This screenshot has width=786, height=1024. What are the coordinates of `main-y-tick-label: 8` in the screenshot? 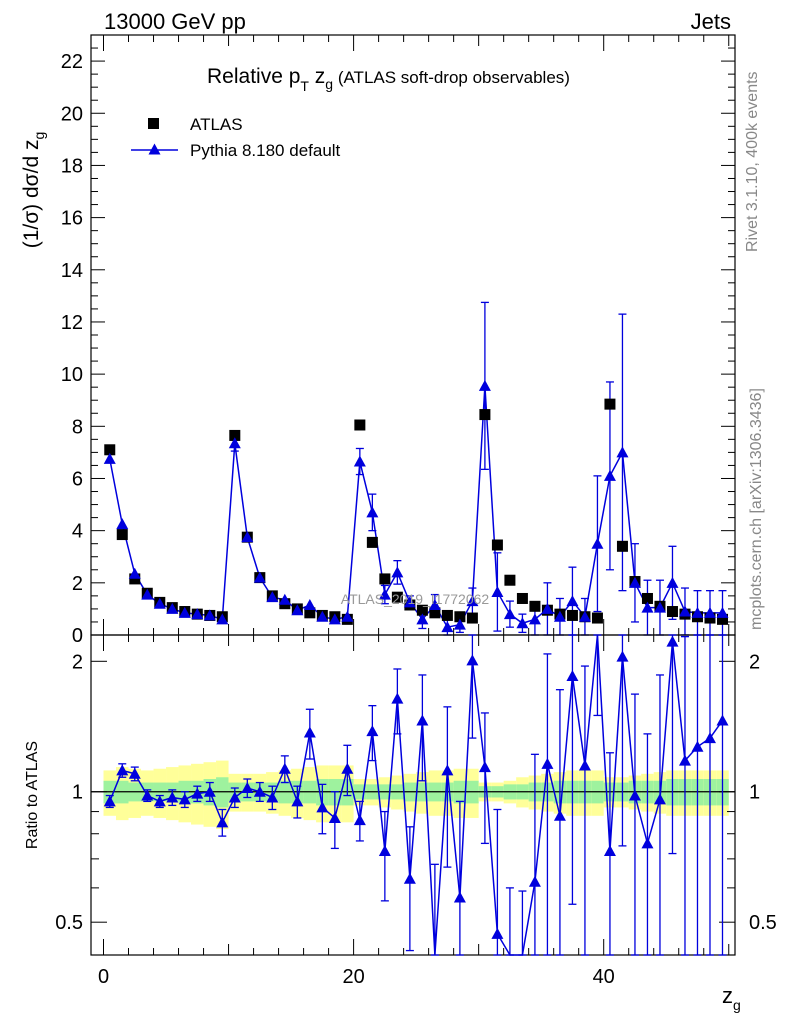 It's located at (77, 427).